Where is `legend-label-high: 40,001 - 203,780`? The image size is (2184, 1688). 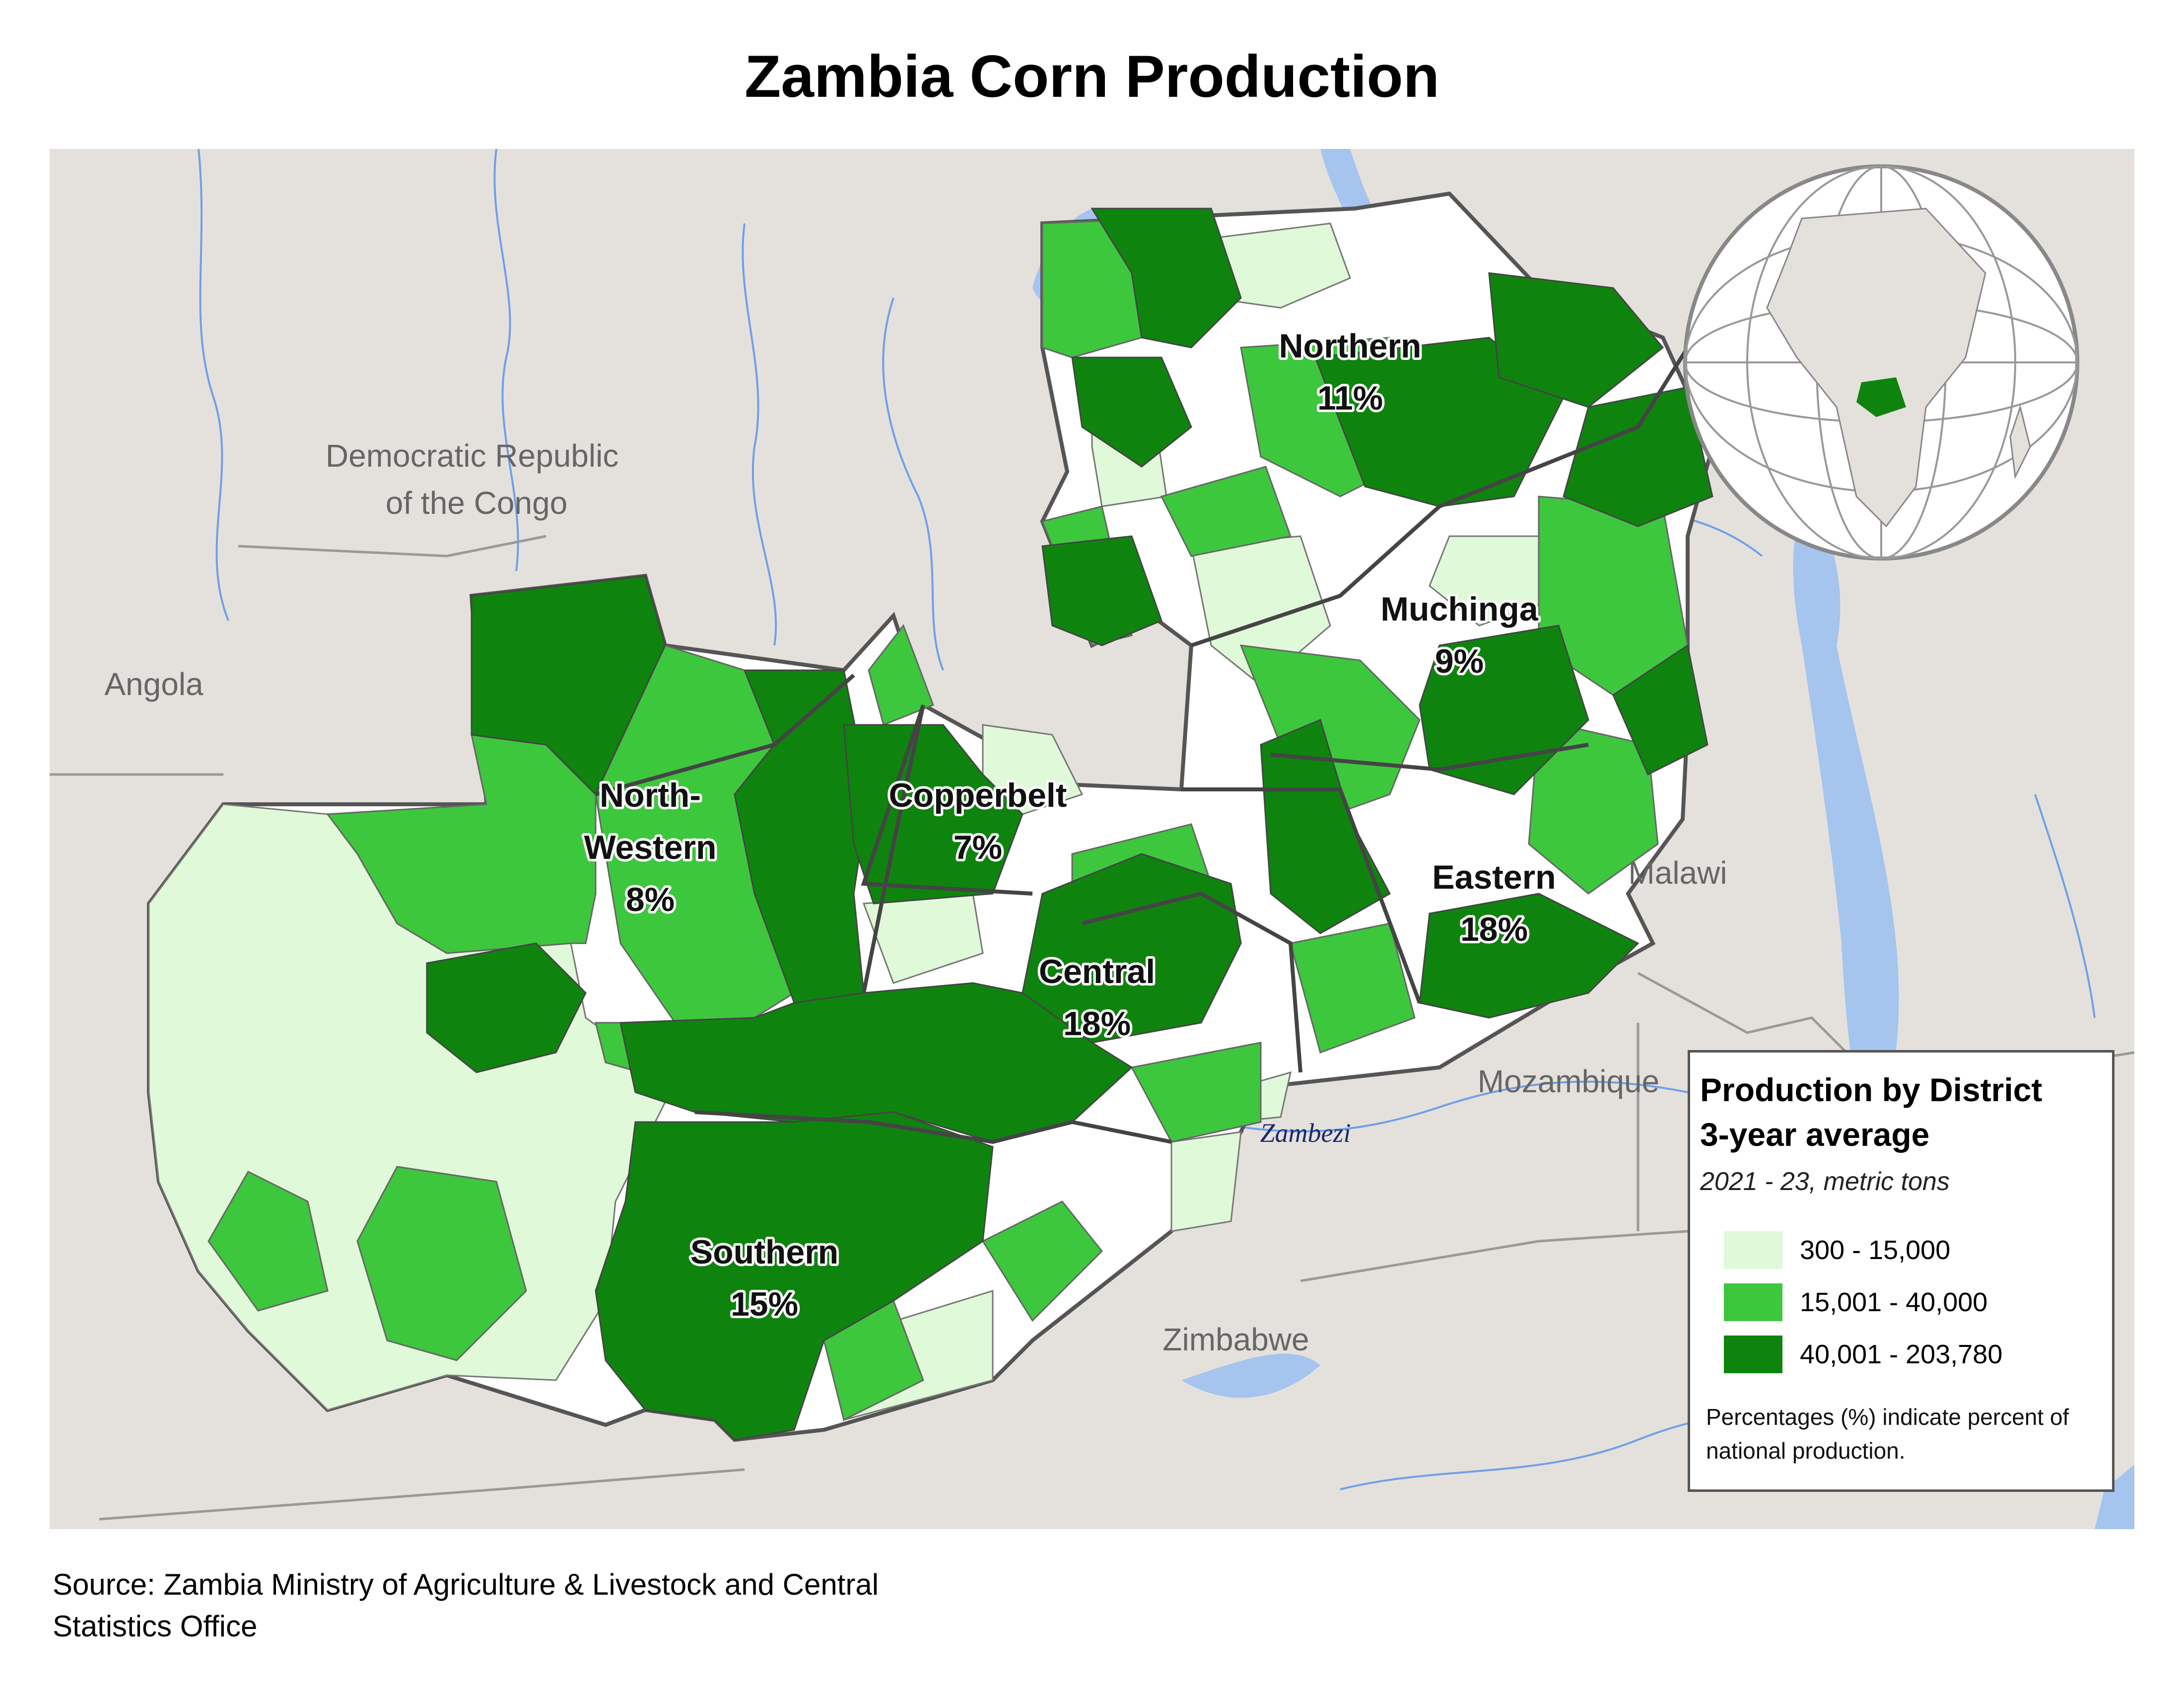 legend-label-high: 40,001 - 203,780 is located at coordinates (1901, 1354).